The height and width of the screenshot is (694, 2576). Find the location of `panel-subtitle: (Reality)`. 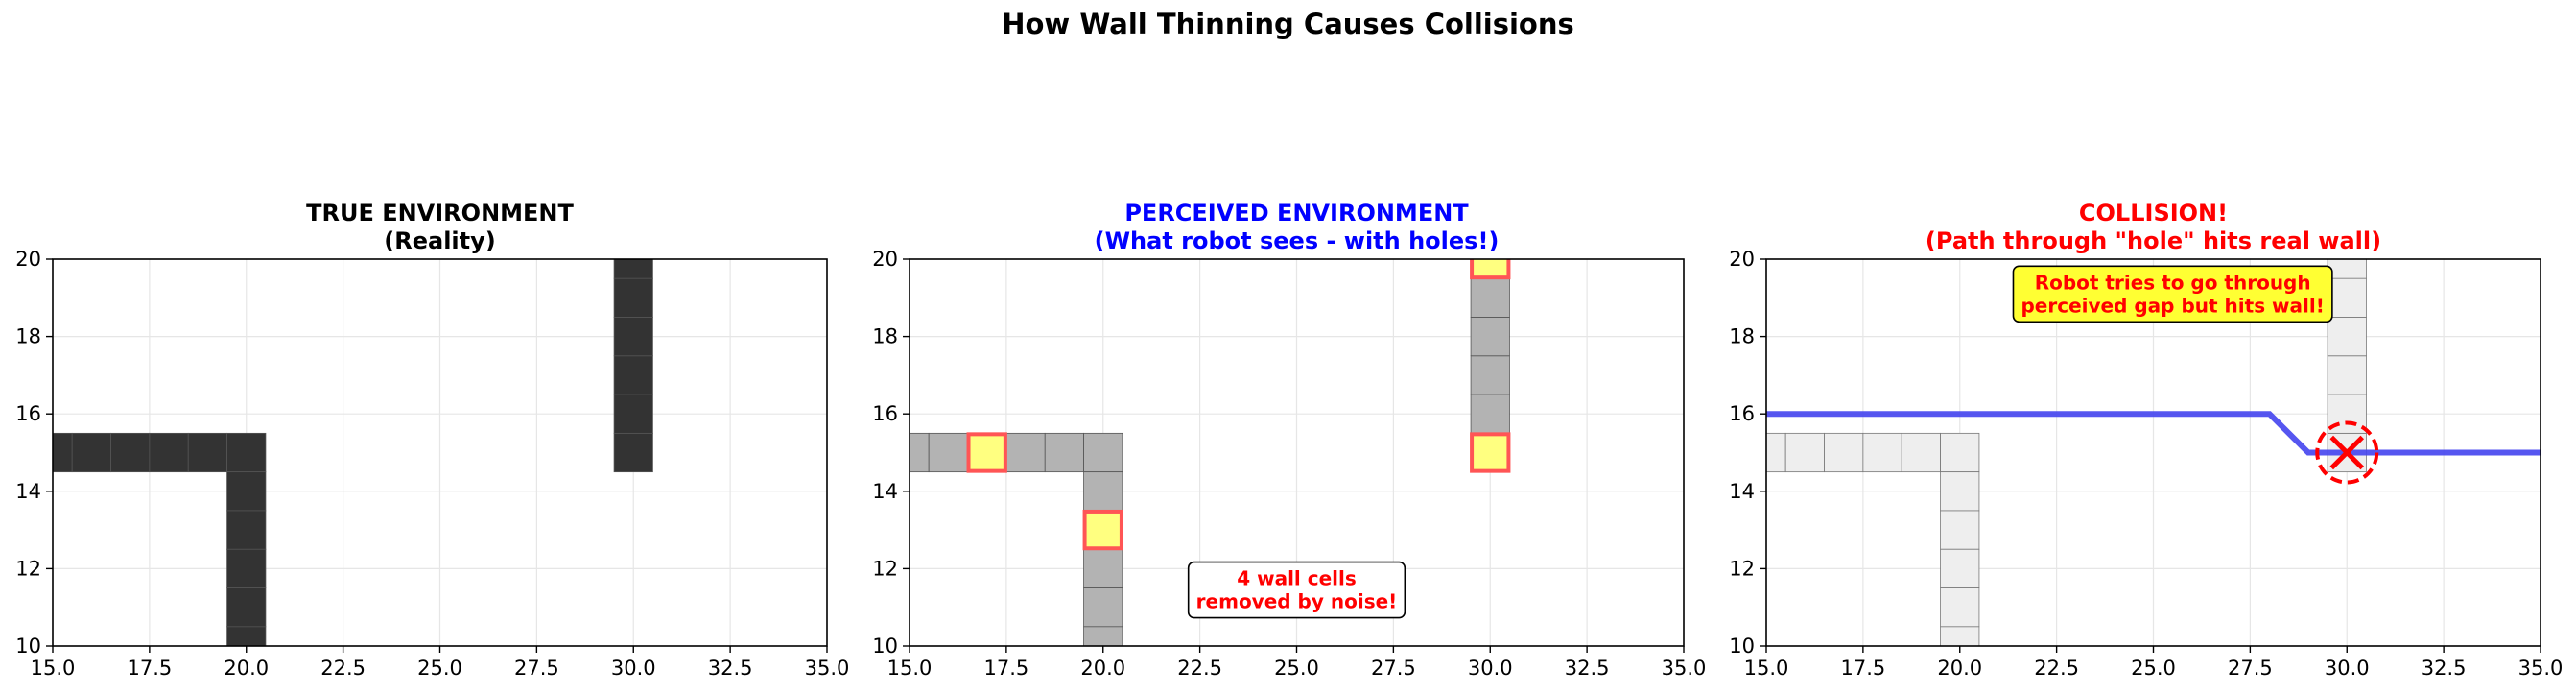

panel-subtitle: (Reality) is located at coordinates (440, 240).